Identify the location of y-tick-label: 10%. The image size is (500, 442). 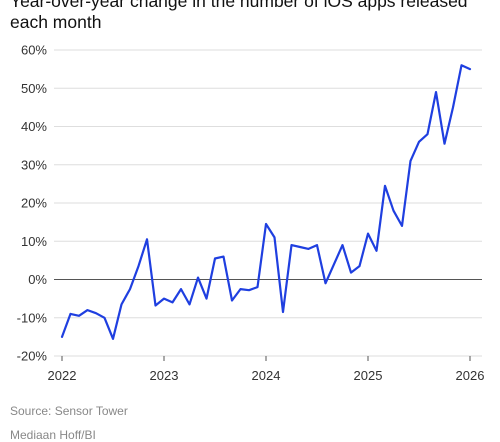
(34, 241).